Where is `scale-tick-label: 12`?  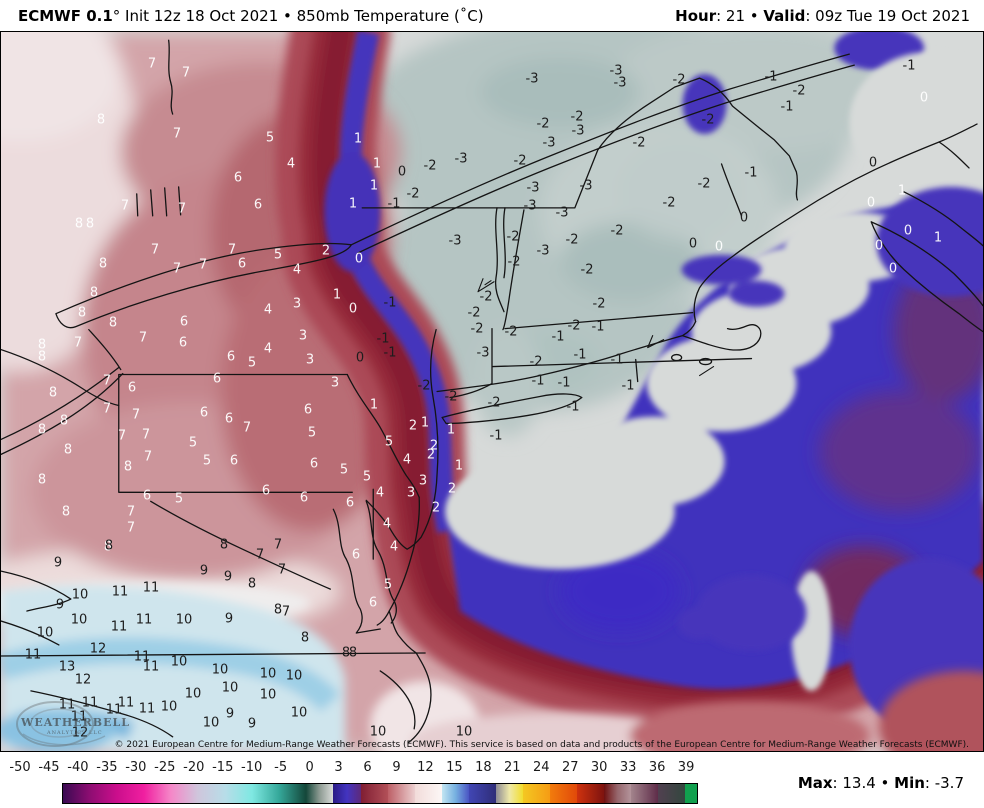 scale-tick-label: 12 is located at coordinates (425, 767).